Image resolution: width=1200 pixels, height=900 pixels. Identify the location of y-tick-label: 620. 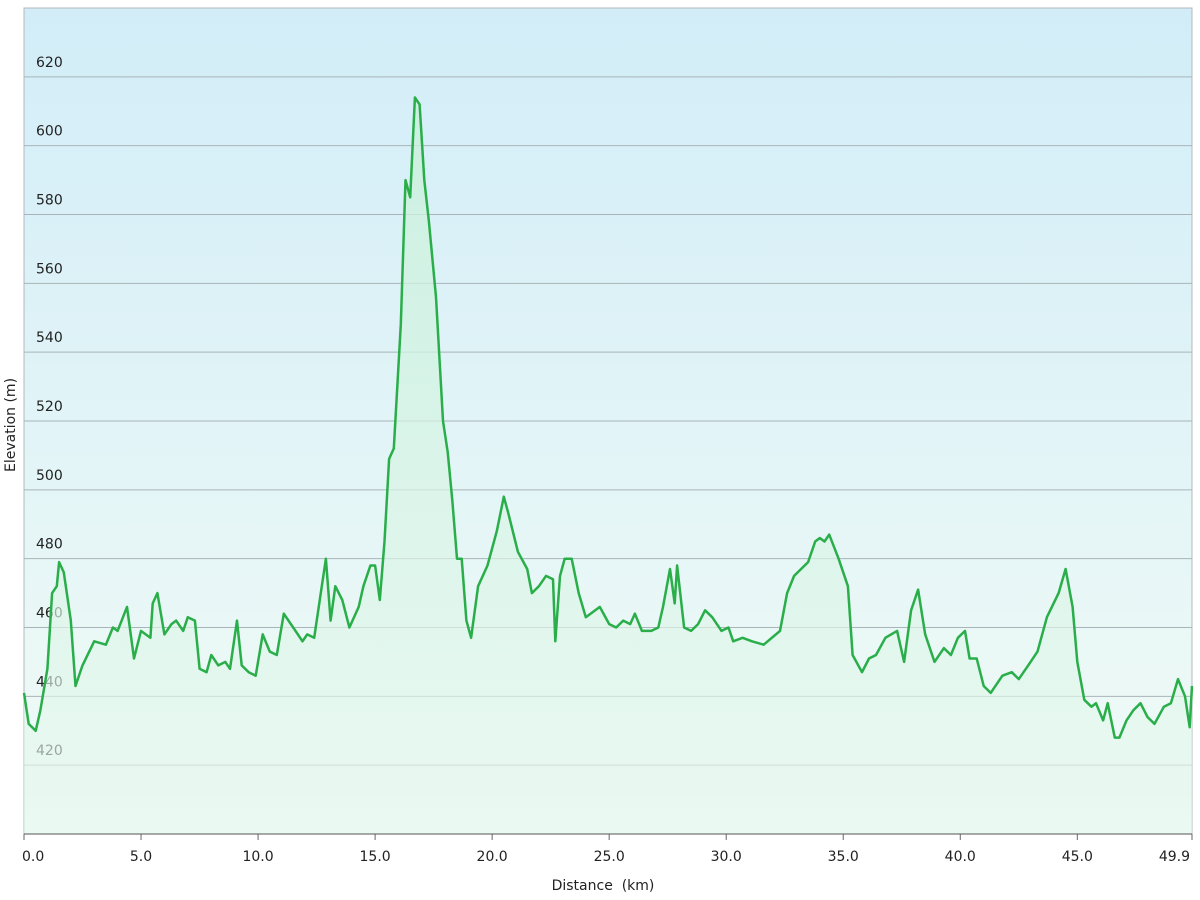
(49, 63).